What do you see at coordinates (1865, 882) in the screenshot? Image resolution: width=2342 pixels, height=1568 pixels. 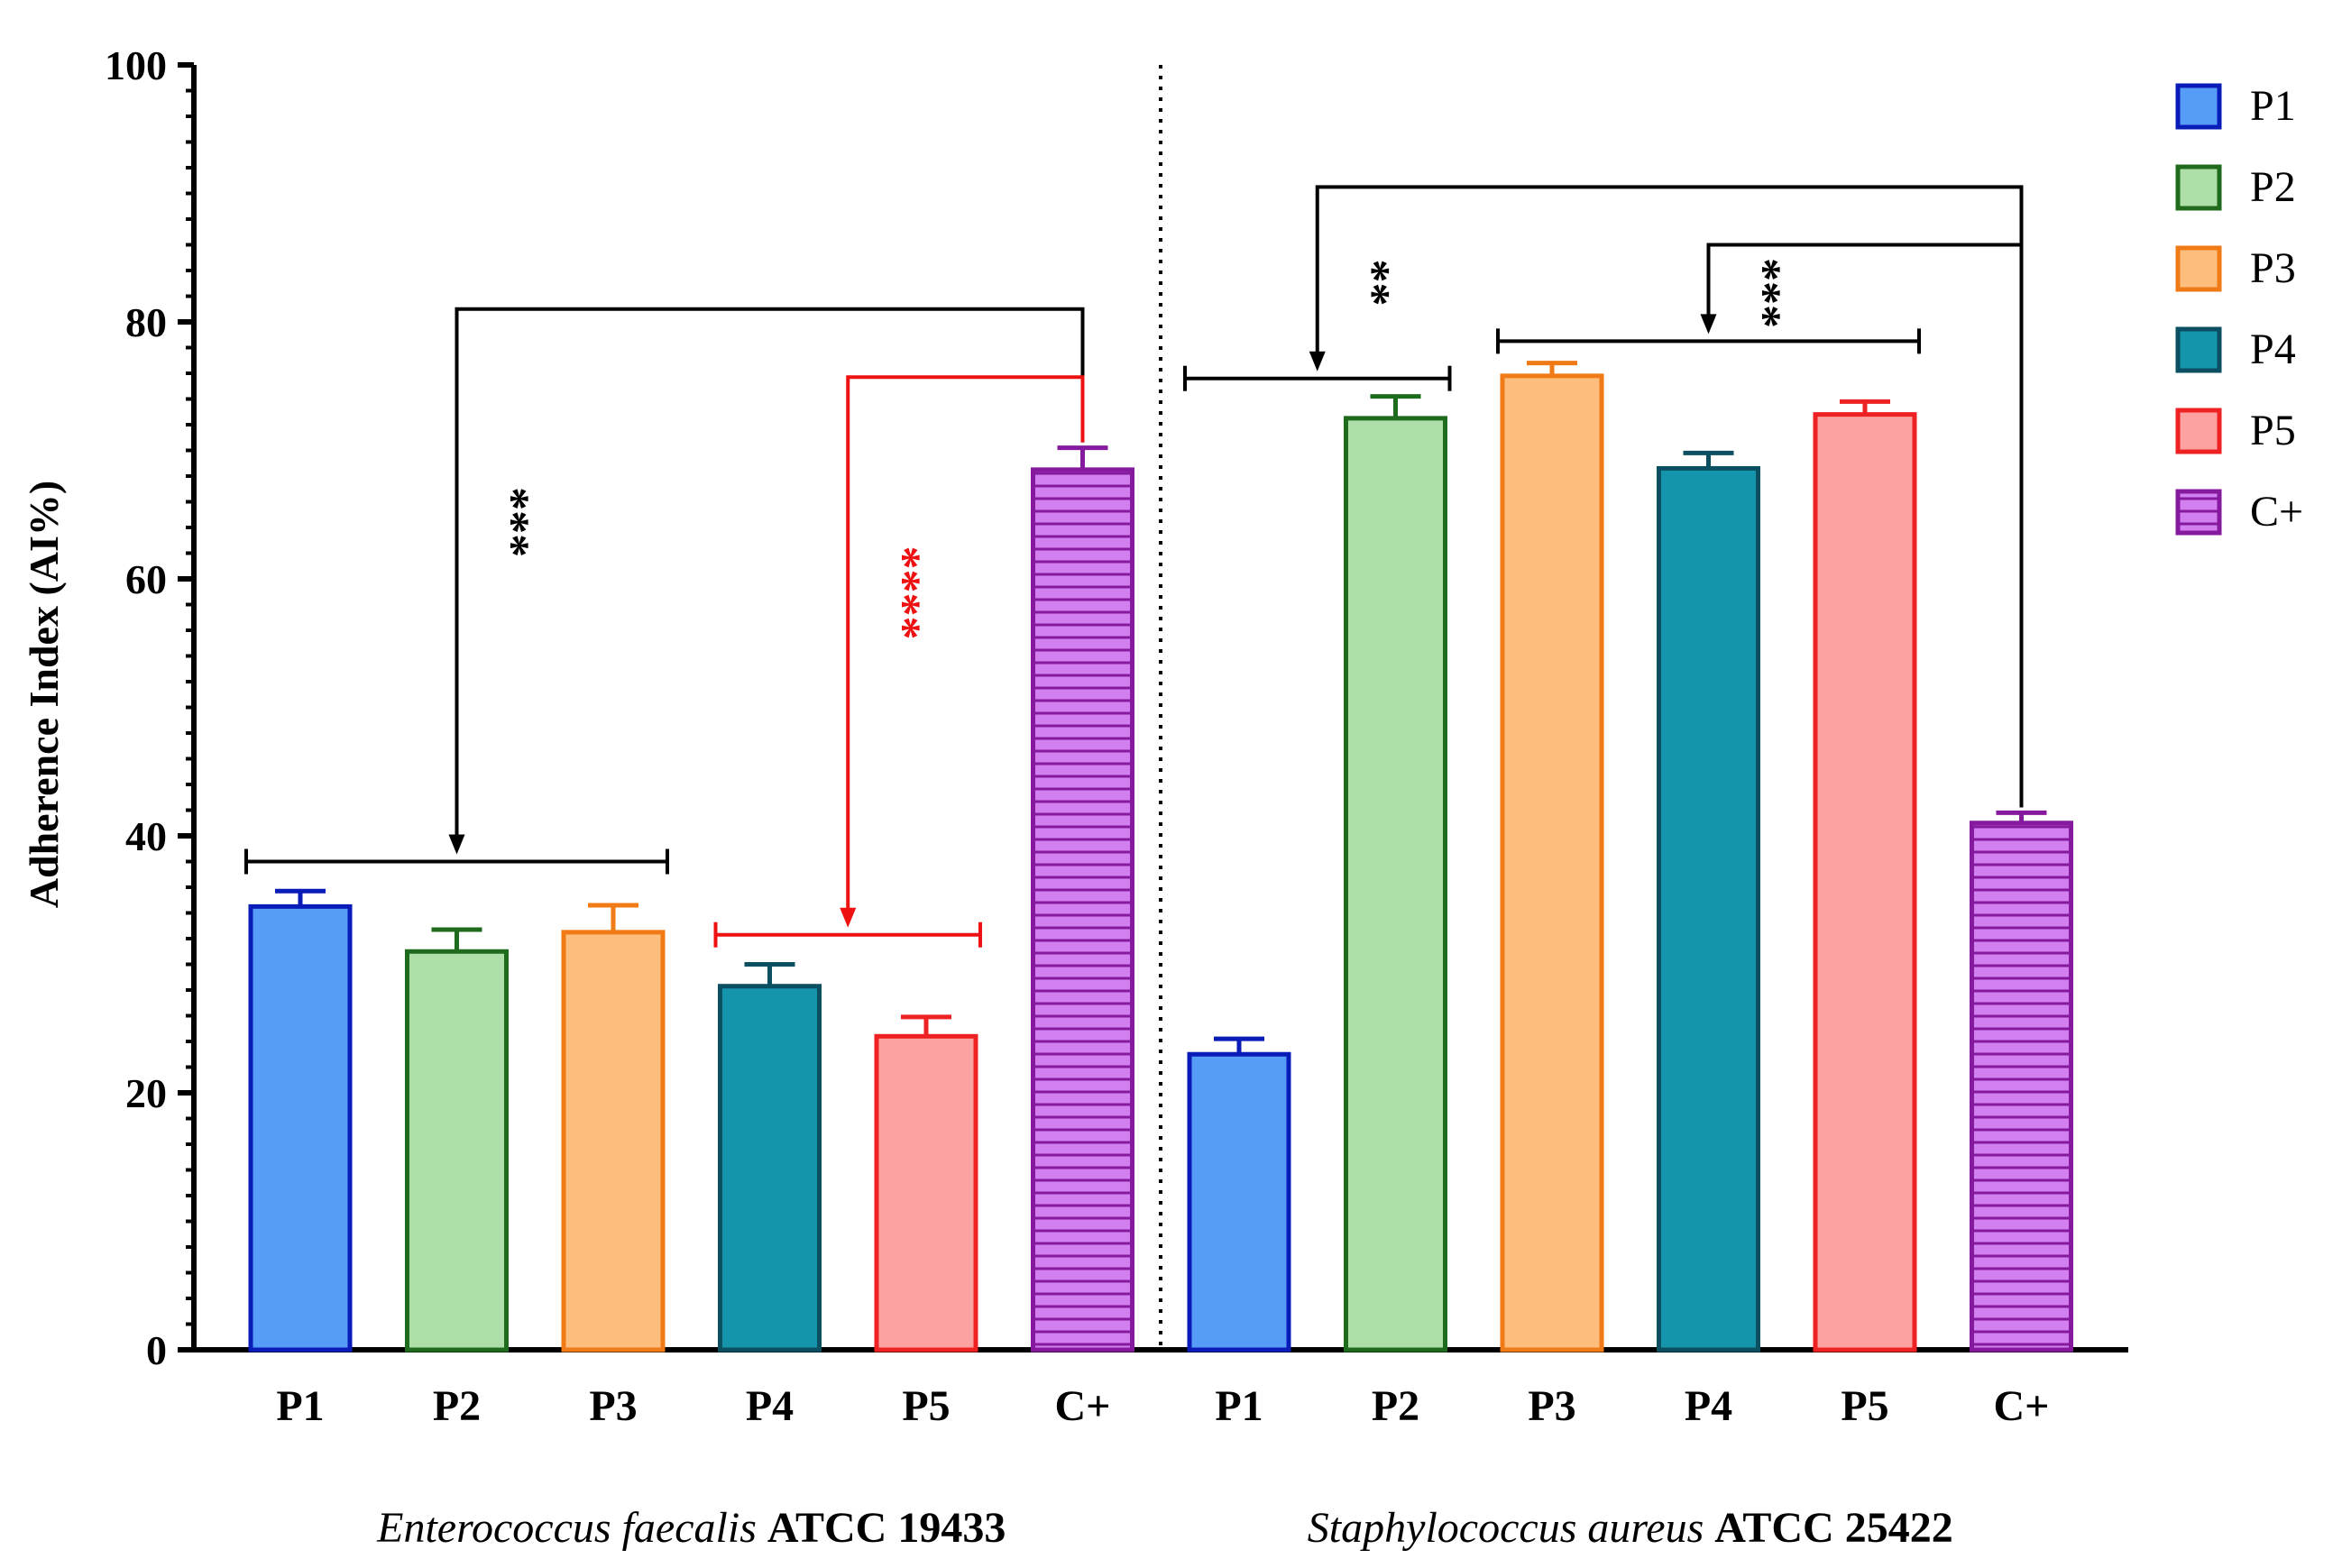 I see `bar-sa-p5` at bounding box center [1865, 882].